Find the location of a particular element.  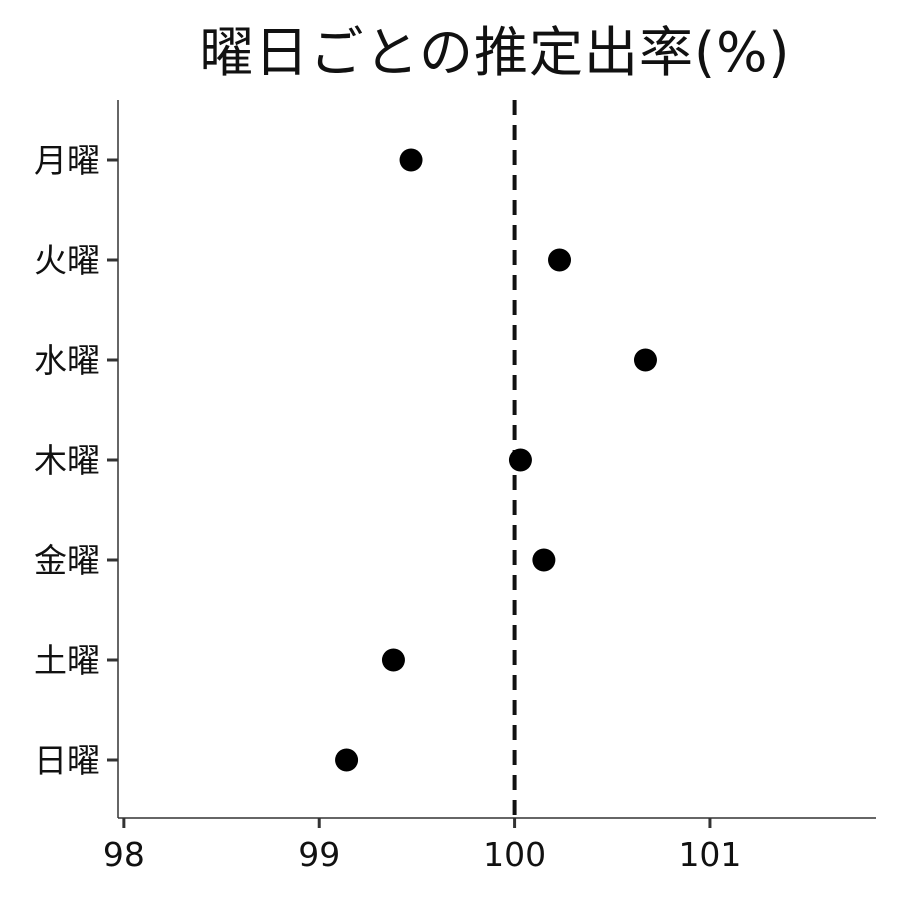

y-tick-label: 日曜 is located at coordinates (67, 760).